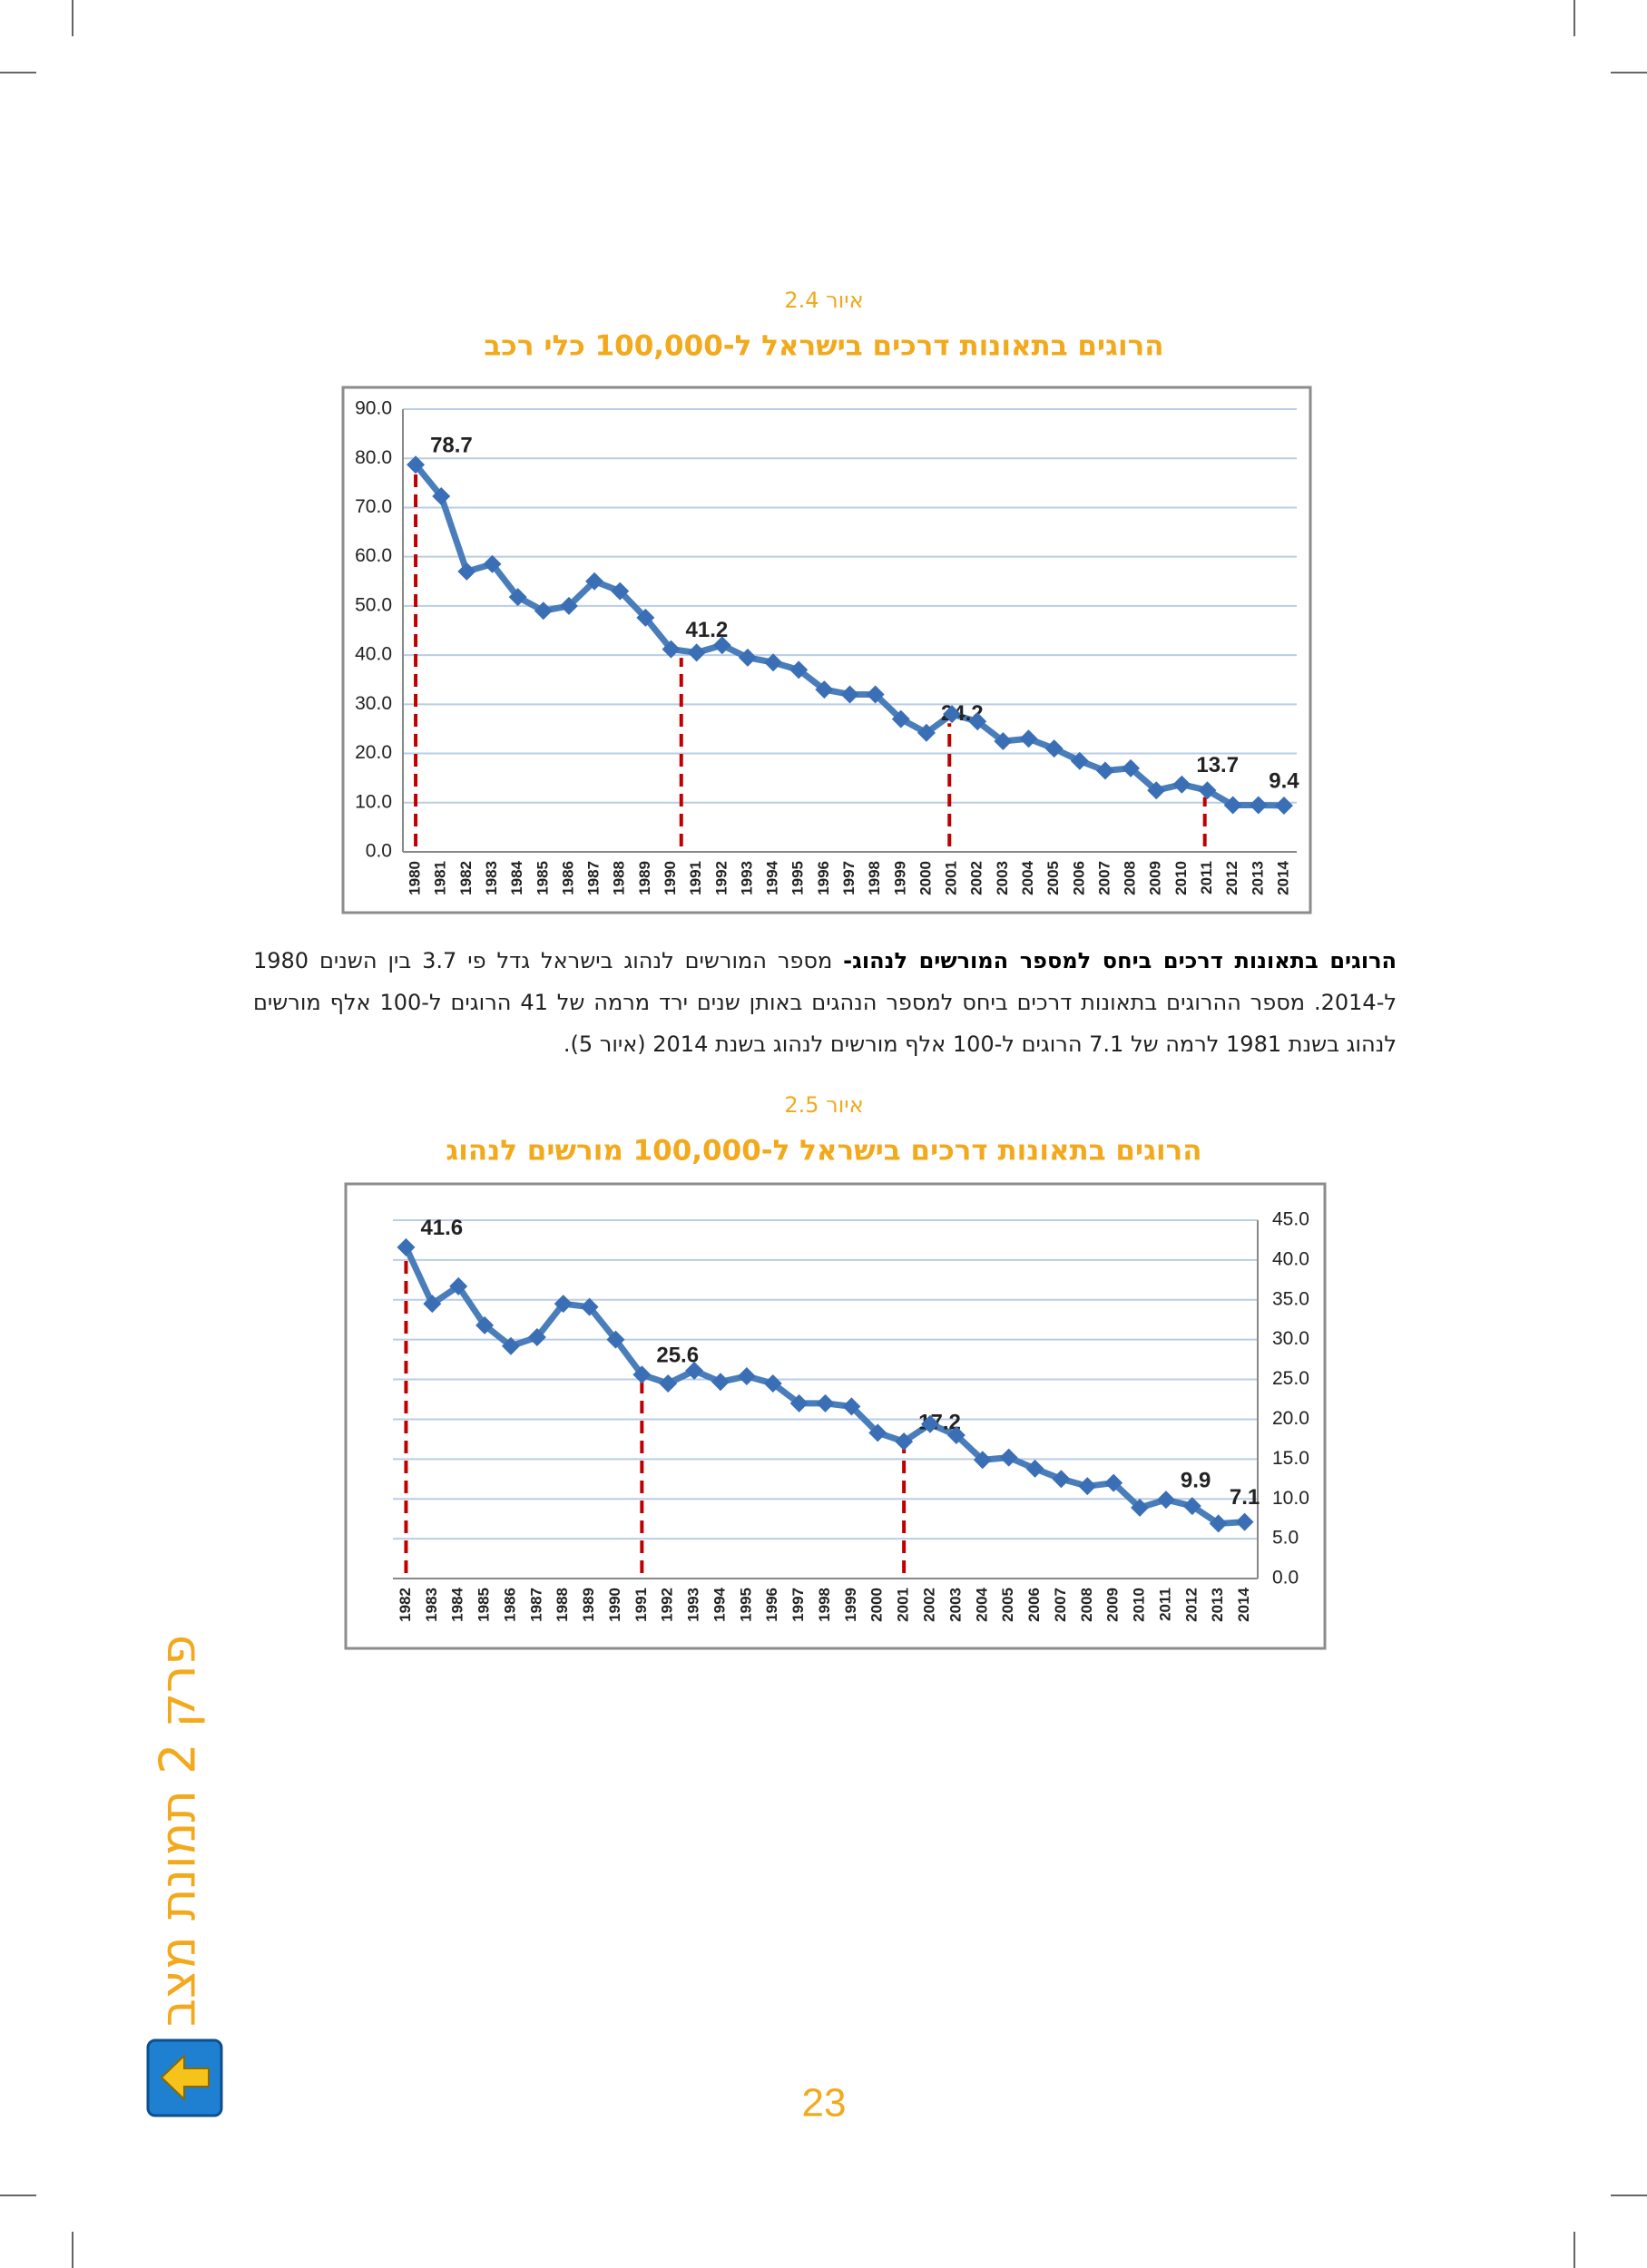  What do you see at coordinates (184, 2078) in the screenshot?
I see `back-button` at bounding box center [184, 2078].